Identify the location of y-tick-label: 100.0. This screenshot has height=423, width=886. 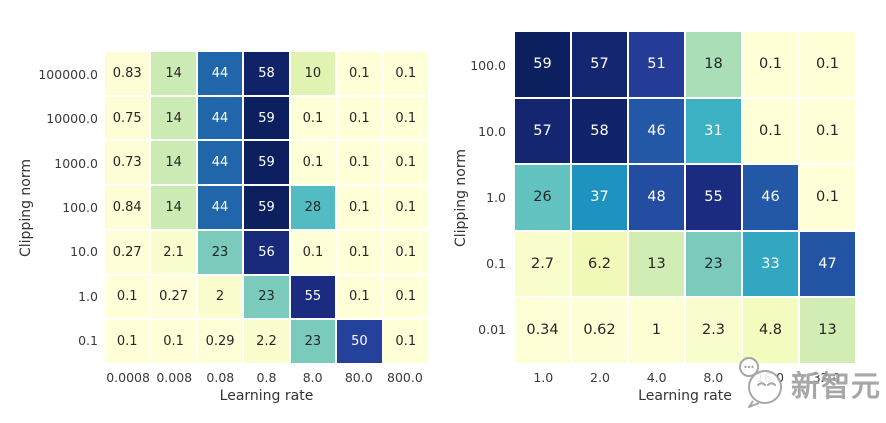
(80, 207).